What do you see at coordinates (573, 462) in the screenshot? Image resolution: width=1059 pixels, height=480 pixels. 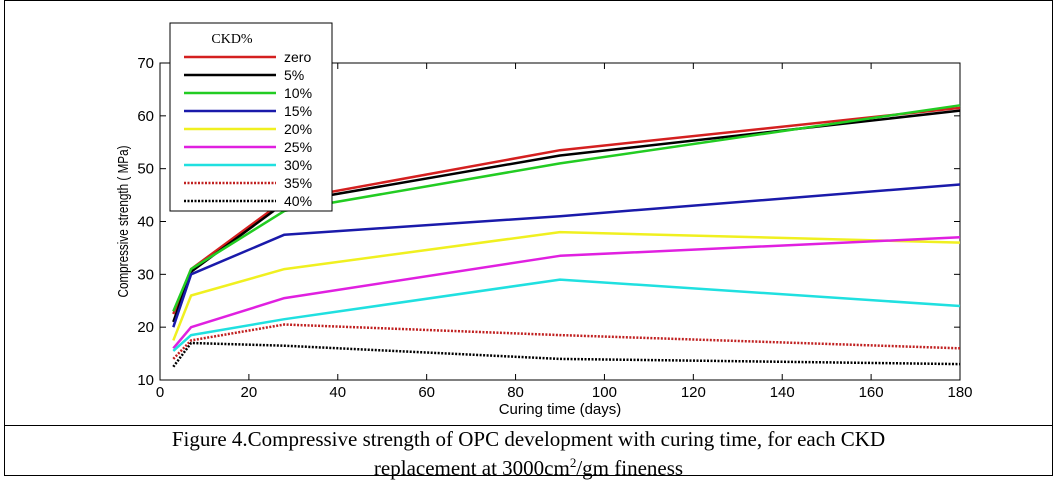 I see `caption-superscript: 2` at bounding box center [573, 462].